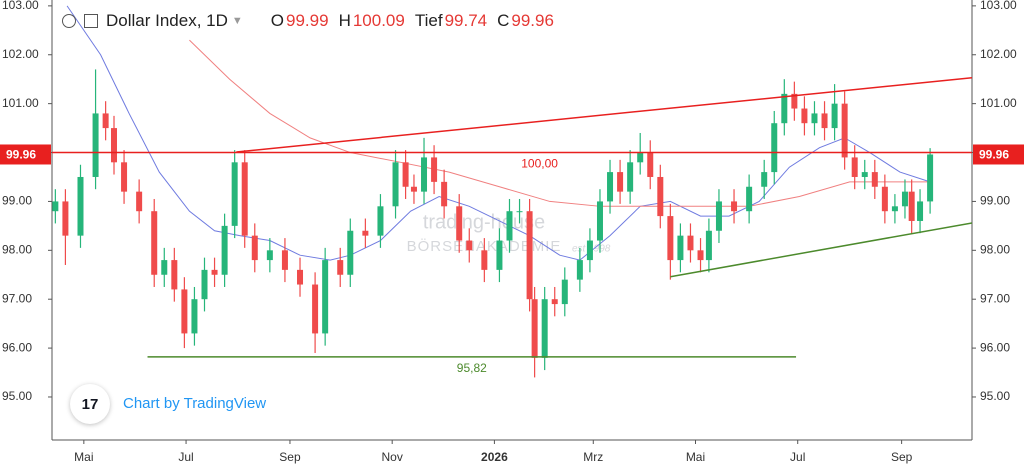 This screenshot has height=468, width=1024. Describe the element at coordinates (167, 20) in the screenshot. I see `symbol-title: Dollar Index, 1D` at that location.